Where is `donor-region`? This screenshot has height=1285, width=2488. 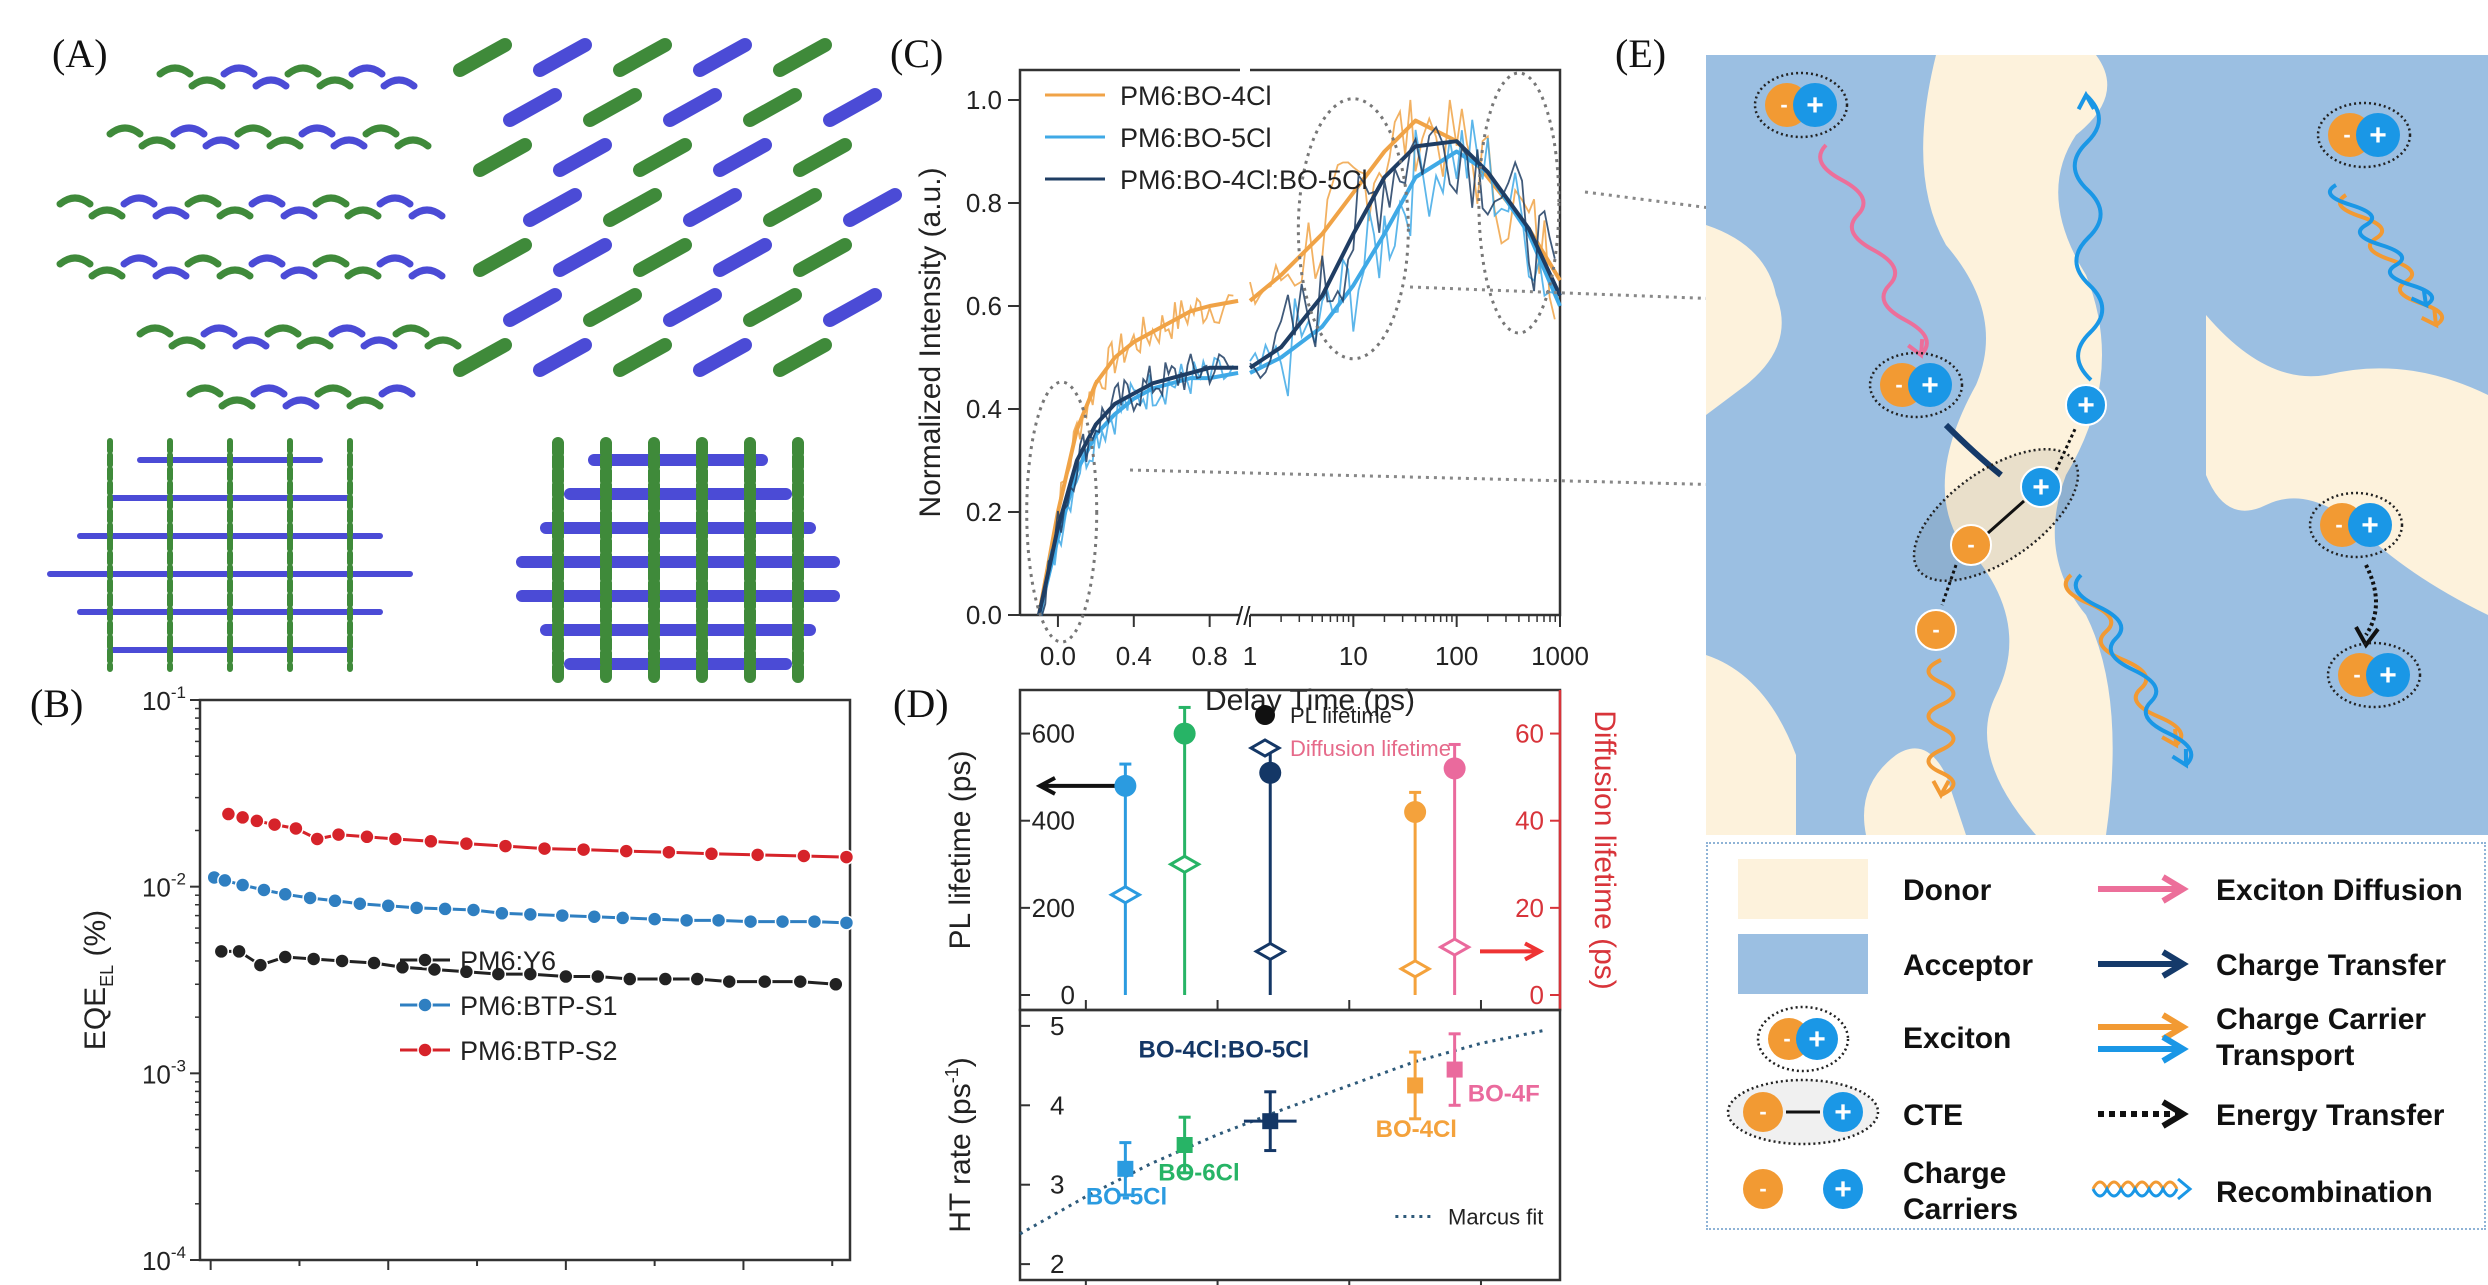 donor-region is located at coordinates (1751, 745).